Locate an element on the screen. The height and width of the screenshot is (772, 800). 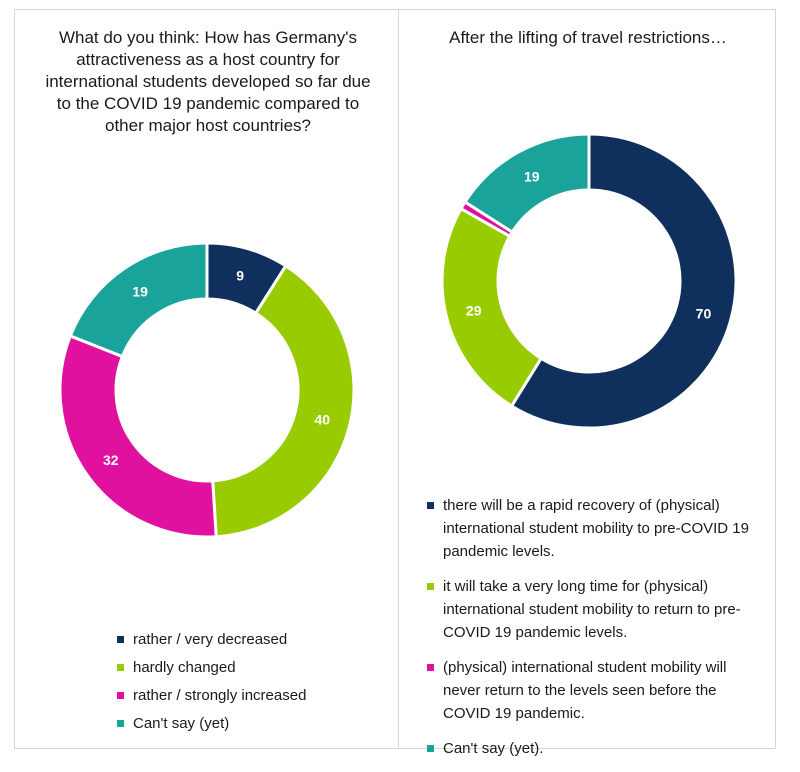
panel-divider is located at coordinates (398, 379).